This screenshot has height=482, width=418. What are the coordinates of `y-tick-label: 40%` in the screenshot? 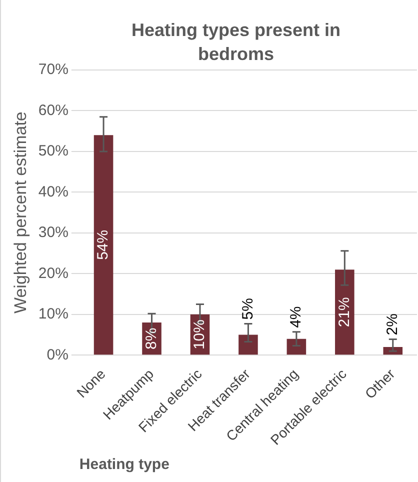 It's located at (53, 191).